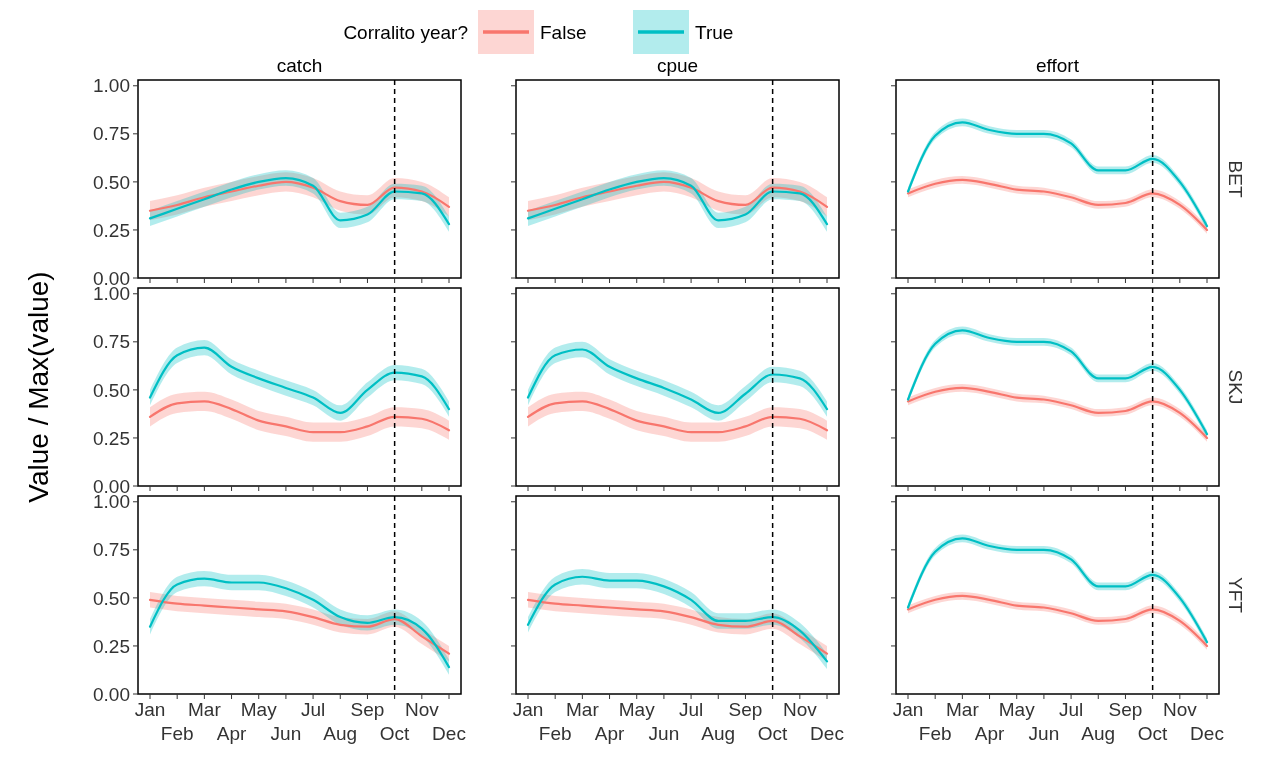 Image resolution: width=1262 pixels, height=766 pixels. Describe the element at coordinates (1058, 65) in the screenshot. I see `chart-title: effort` at that location.